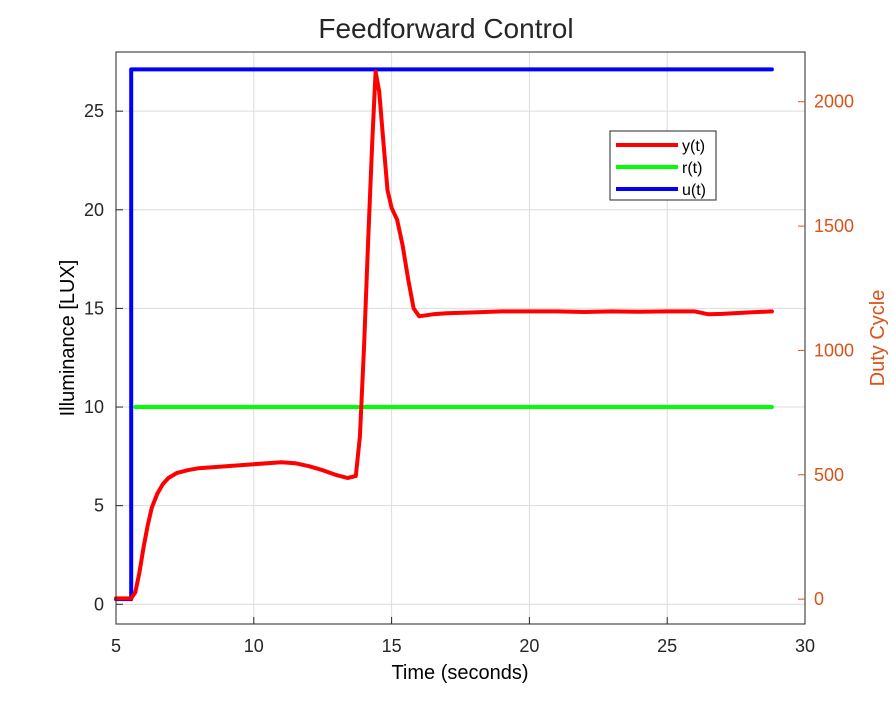  Describe the element at coordinates (94, 111) in the screenshot. I see `y-tick-label: 25` at that location.